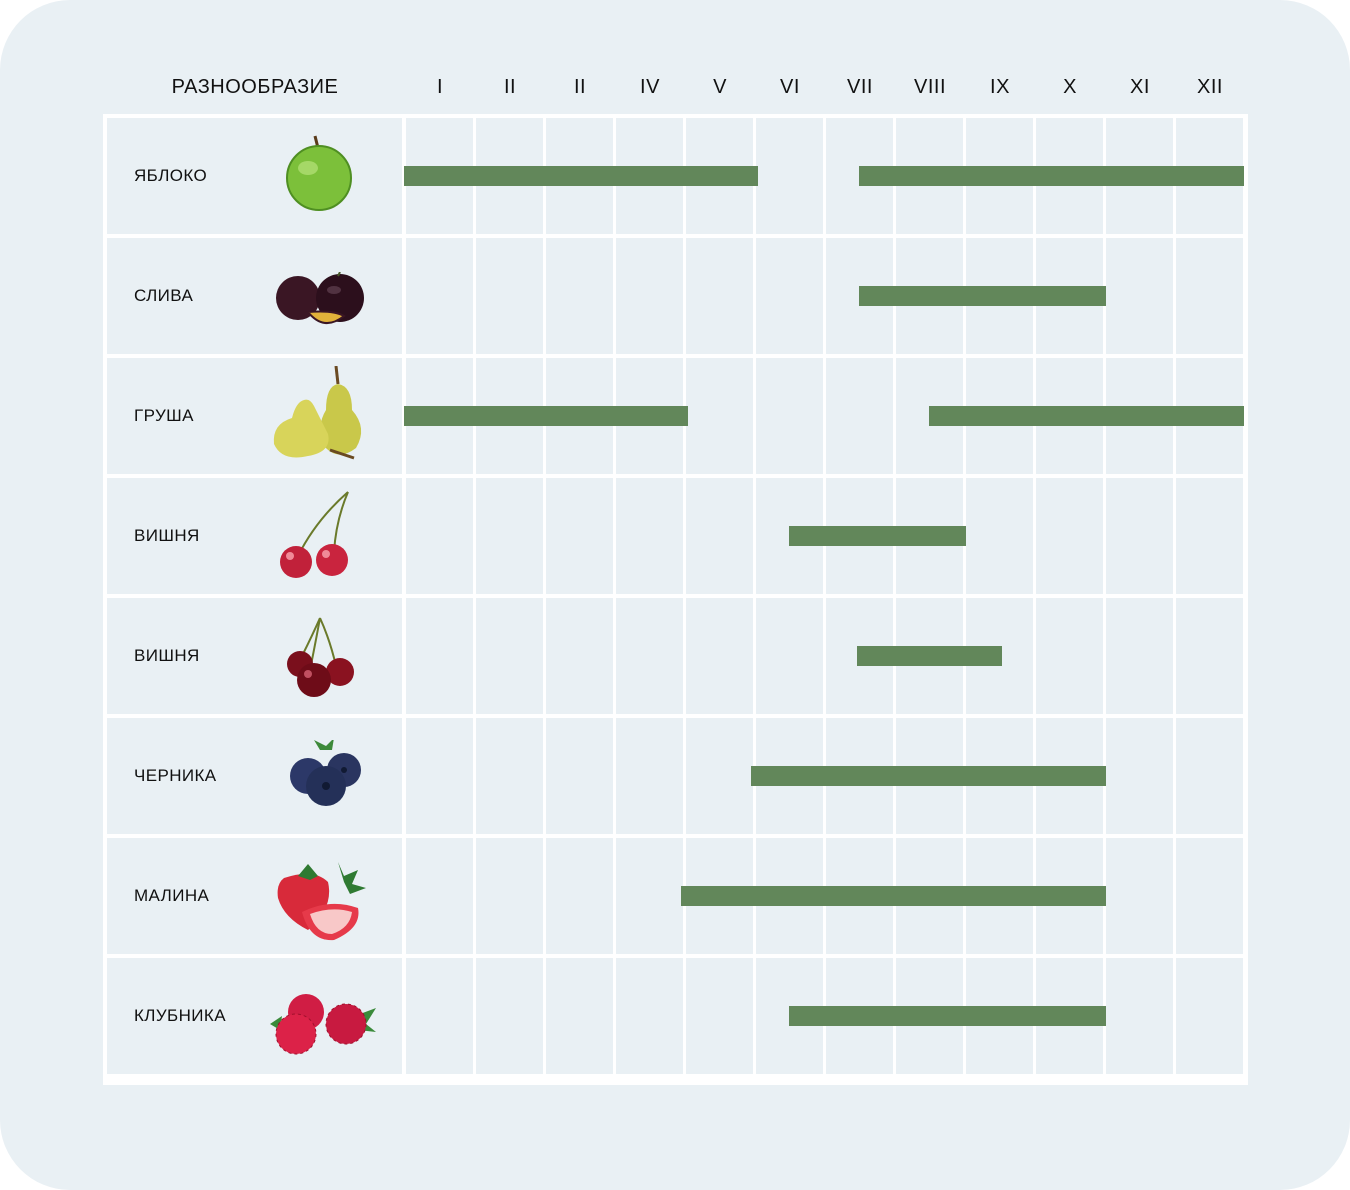 The image size is (1350, 1190). Describe the element at coordinates (860, 87) in the screenshot. I see `month-label: VII` at that location.